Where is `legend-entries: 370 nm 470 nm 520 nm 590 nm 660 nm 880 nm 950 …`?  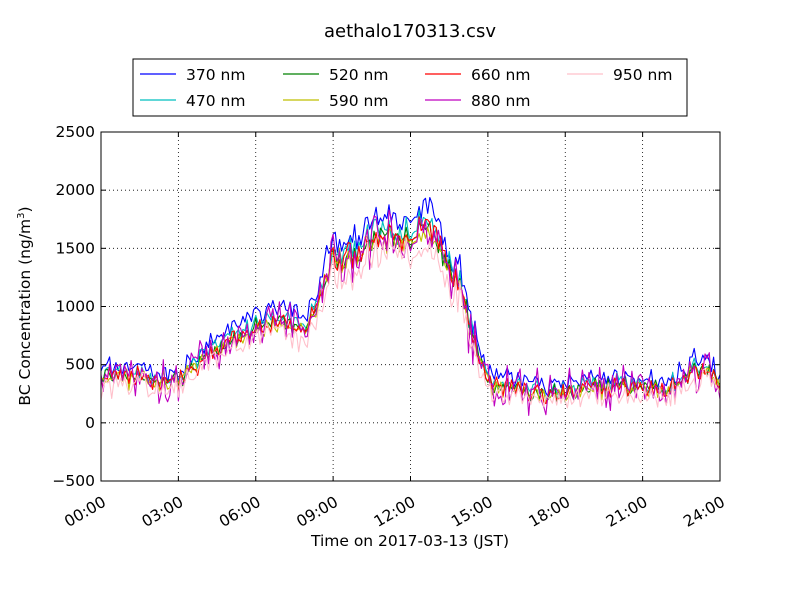 legend-entries: 370 nm 470 nm 520 nm 590 nm 660 nm 880 nm 950 … is located at coordinates (406, 88).